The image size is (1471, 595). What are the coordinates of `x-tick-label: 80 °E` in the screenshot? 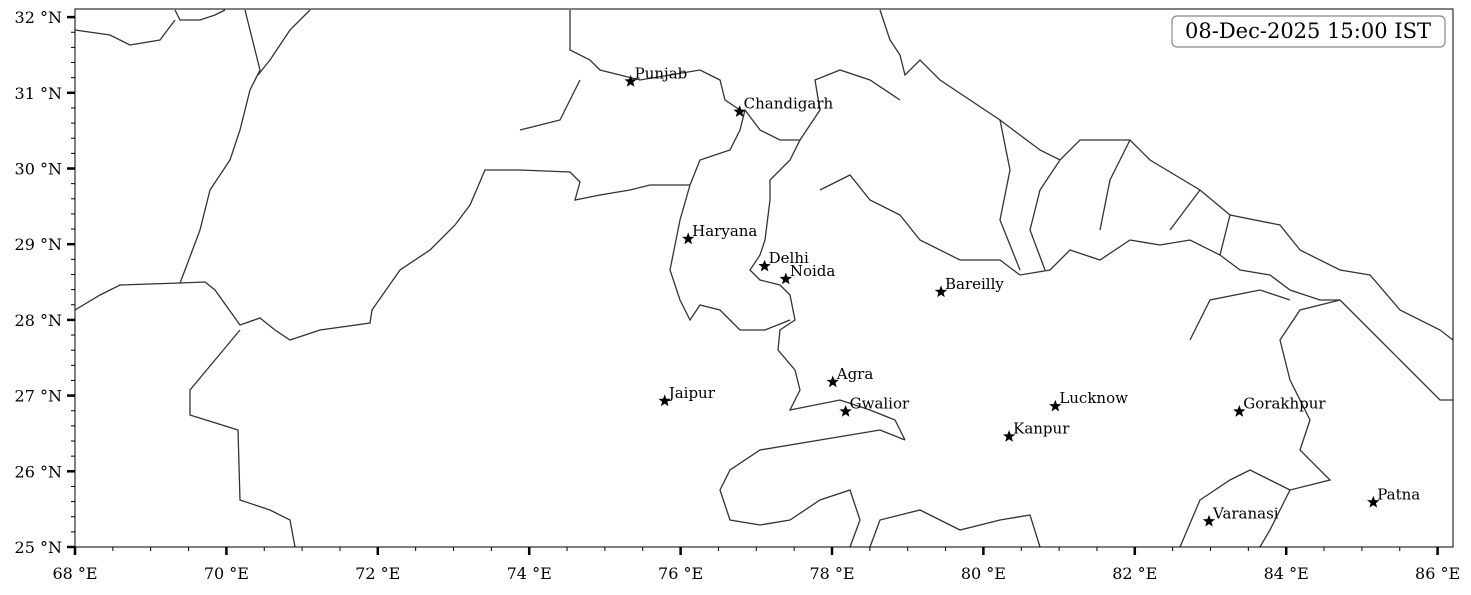 It's located at (983, 573).